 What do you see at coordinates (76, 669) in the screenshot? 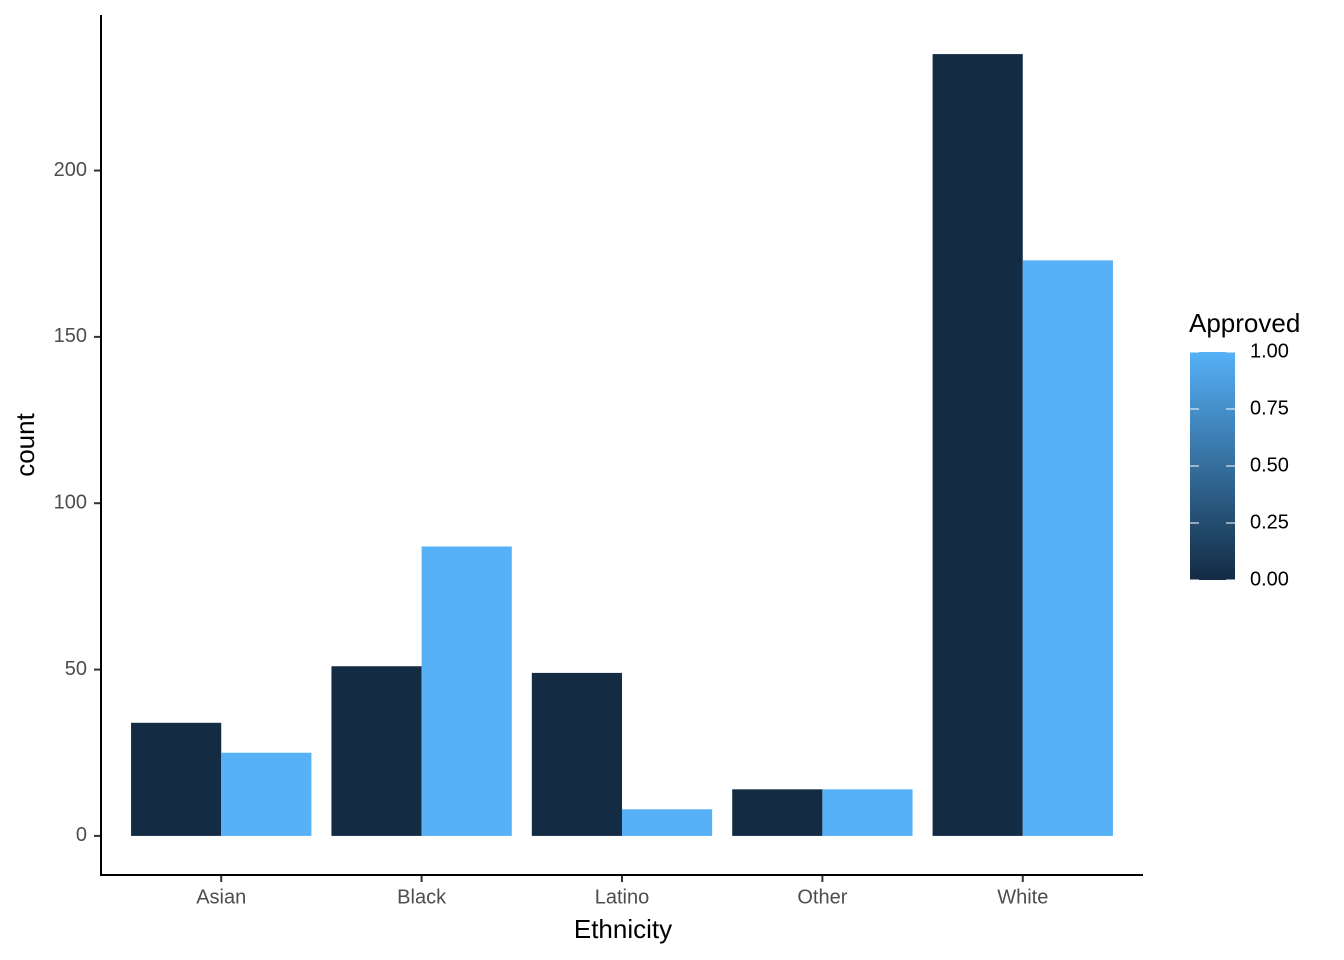
I see `y-tick-label: 50` at bounding box center [76, 669].